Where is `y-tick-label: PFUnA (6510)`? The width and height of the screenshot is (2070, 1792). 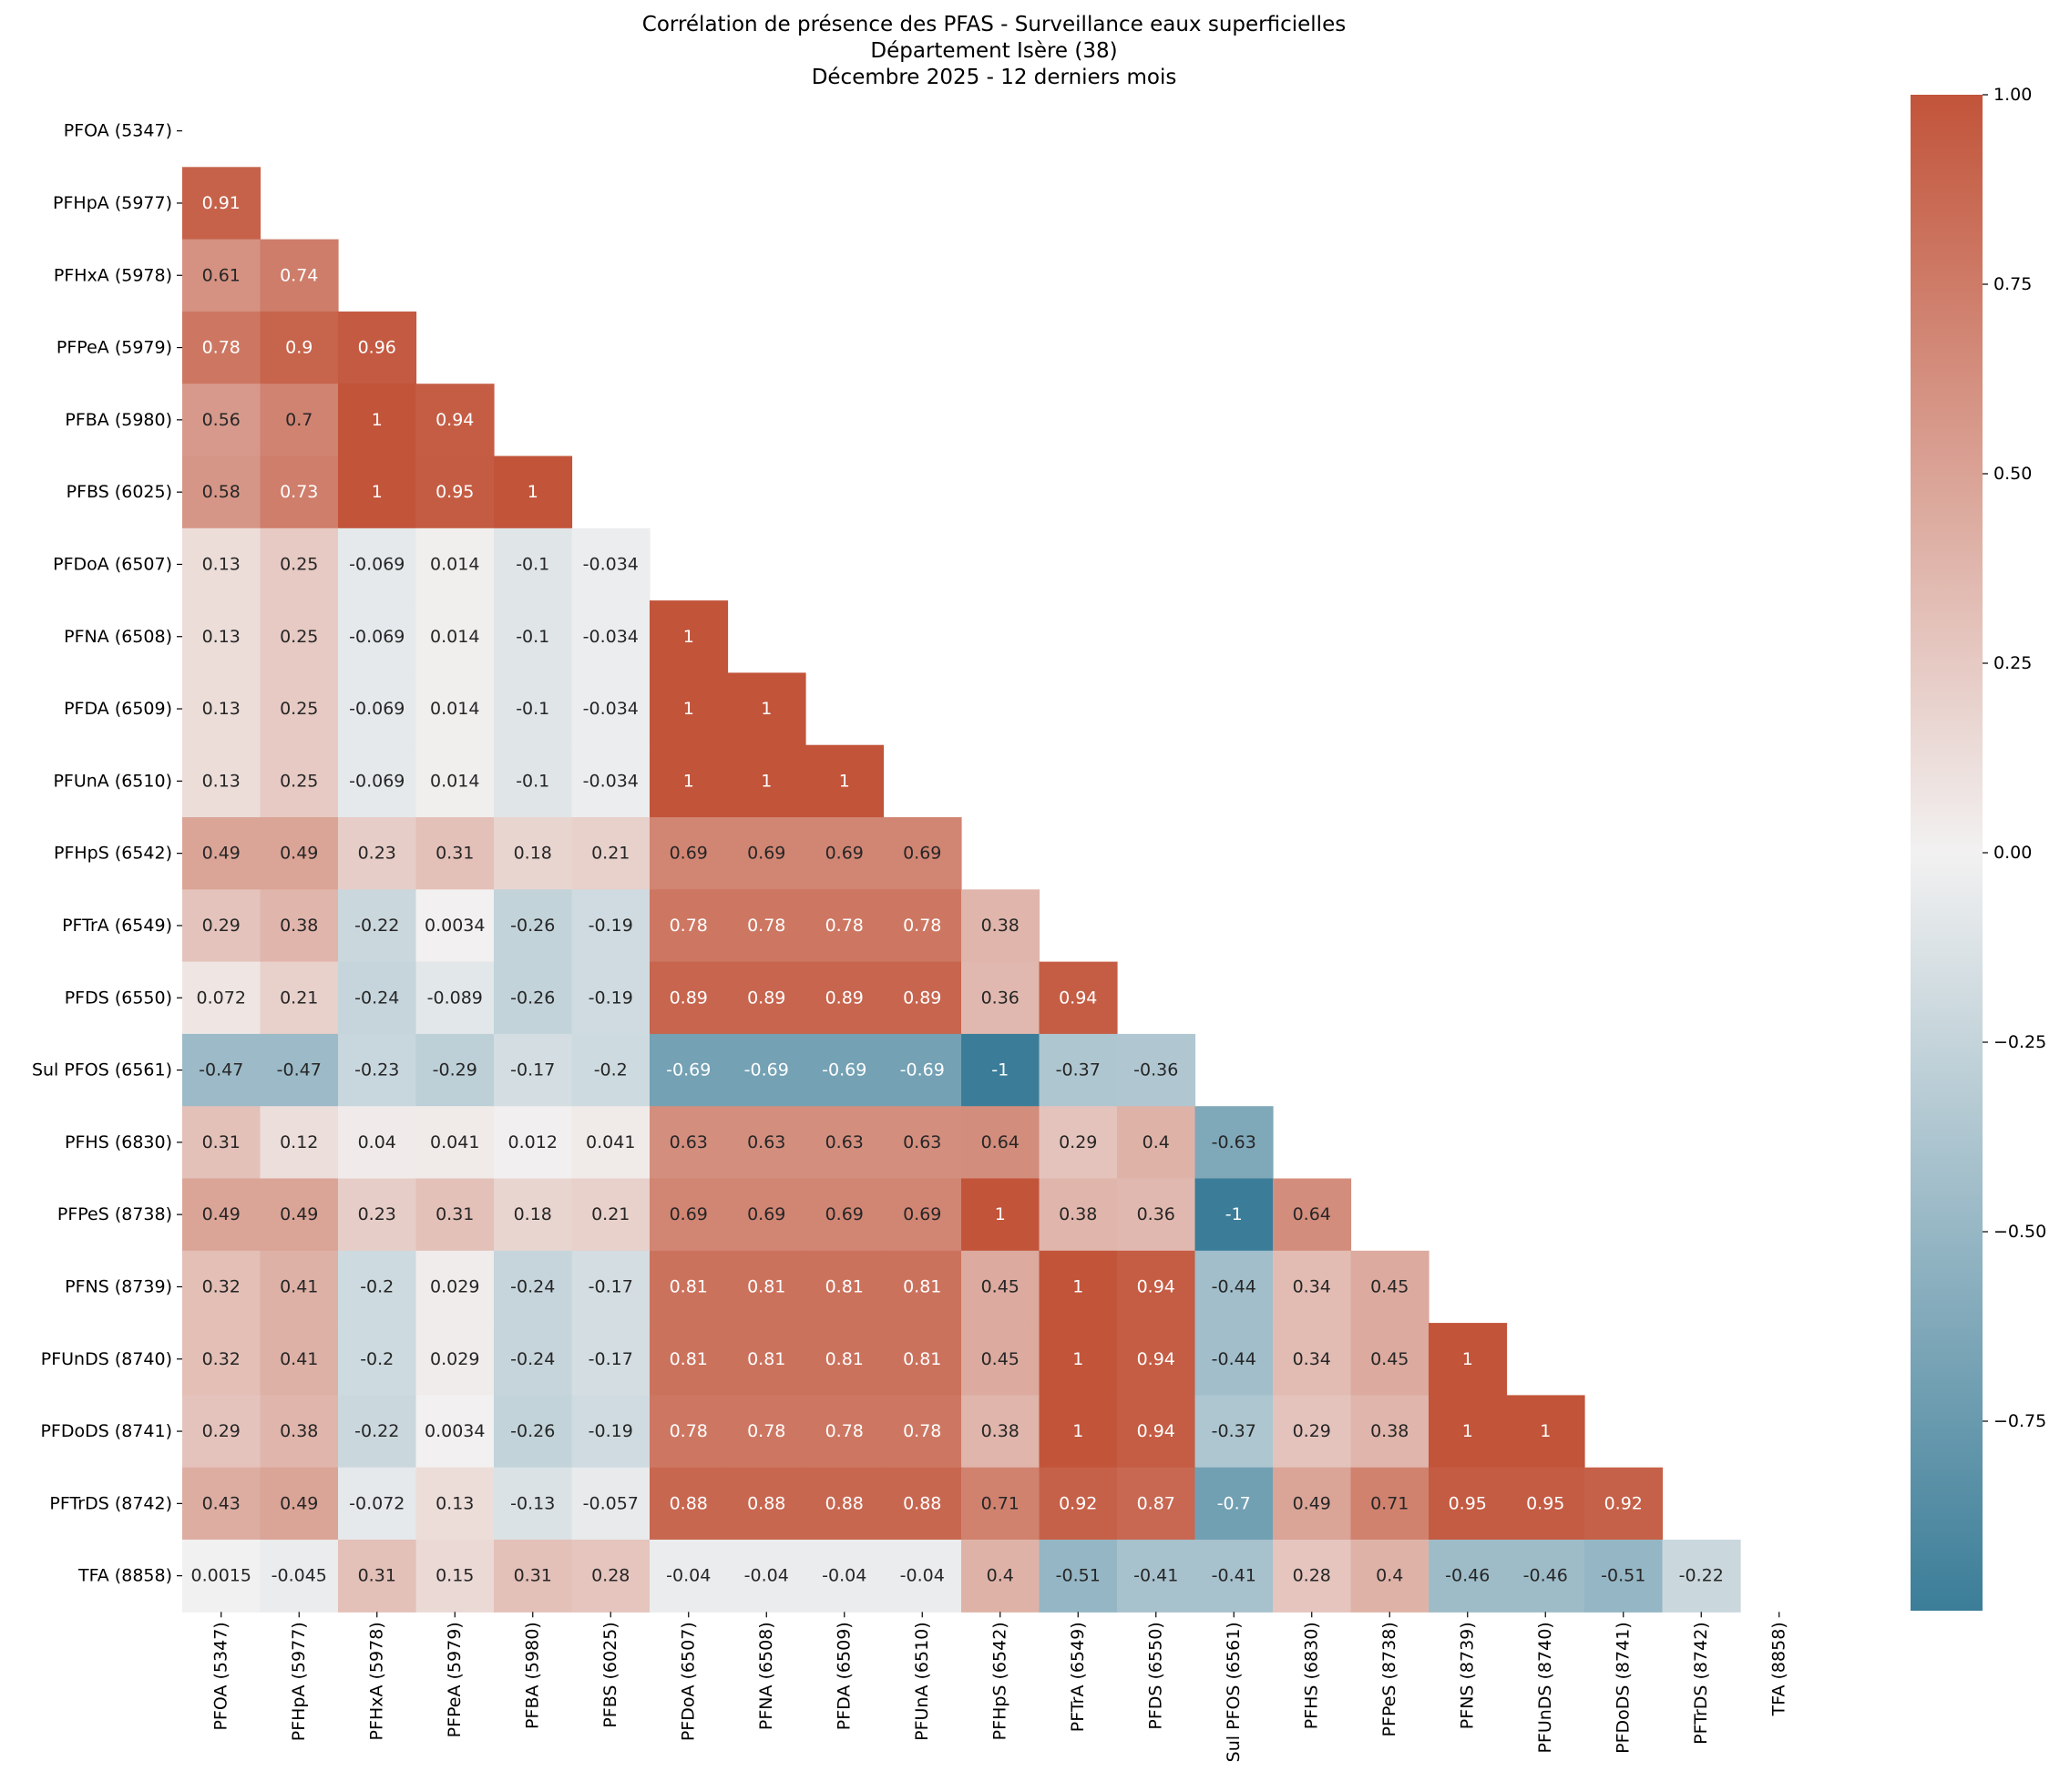
y-tick-label: PFUnA (6510) is located at coordinates (113, 781).